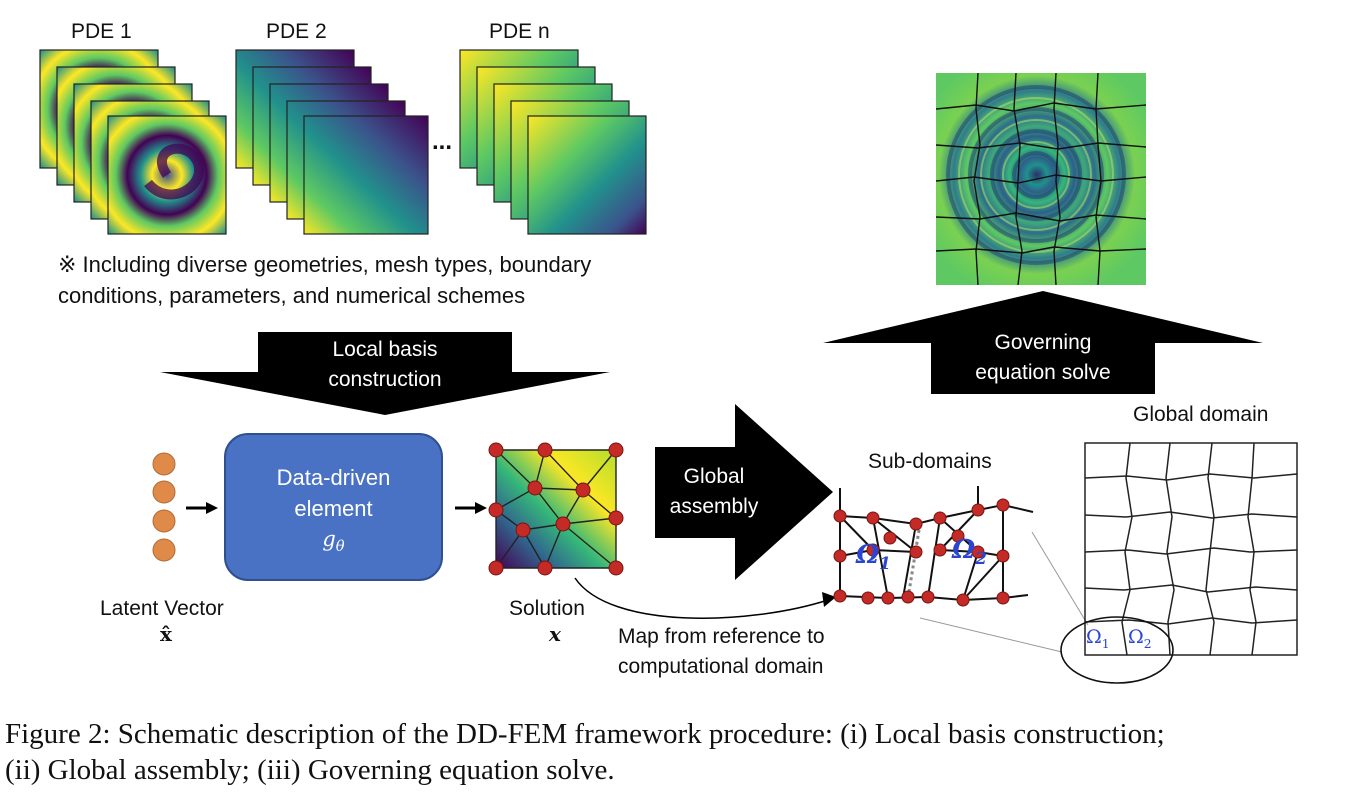 The height and width of the screenshot is (800, 1360). I want to click on element-symbol: gθ, so click(333, 541).